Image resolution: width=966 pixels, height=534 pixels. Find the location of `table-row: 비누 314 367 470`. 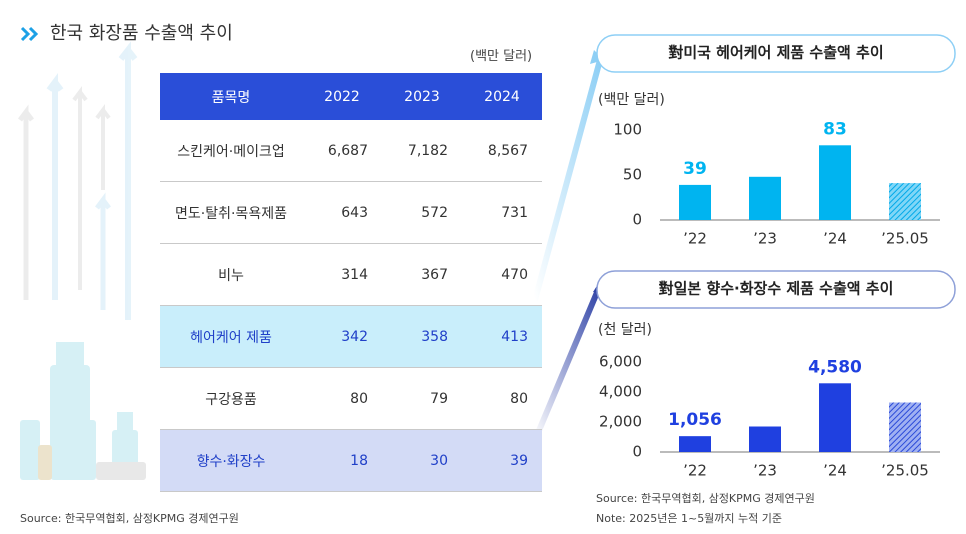

table-row: 비누 314 367 470 is located at coordinates (351, 274).